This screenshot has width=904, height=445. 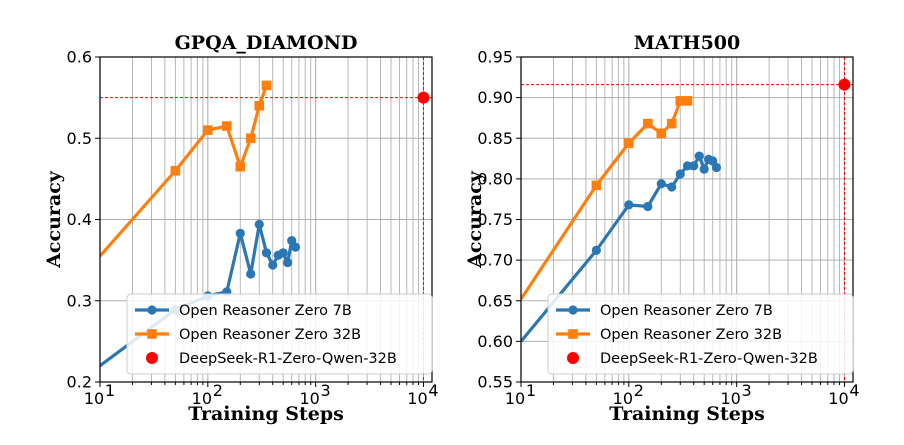 I want to click on y-tick-label: 0.95, so click(x=495, y=57).